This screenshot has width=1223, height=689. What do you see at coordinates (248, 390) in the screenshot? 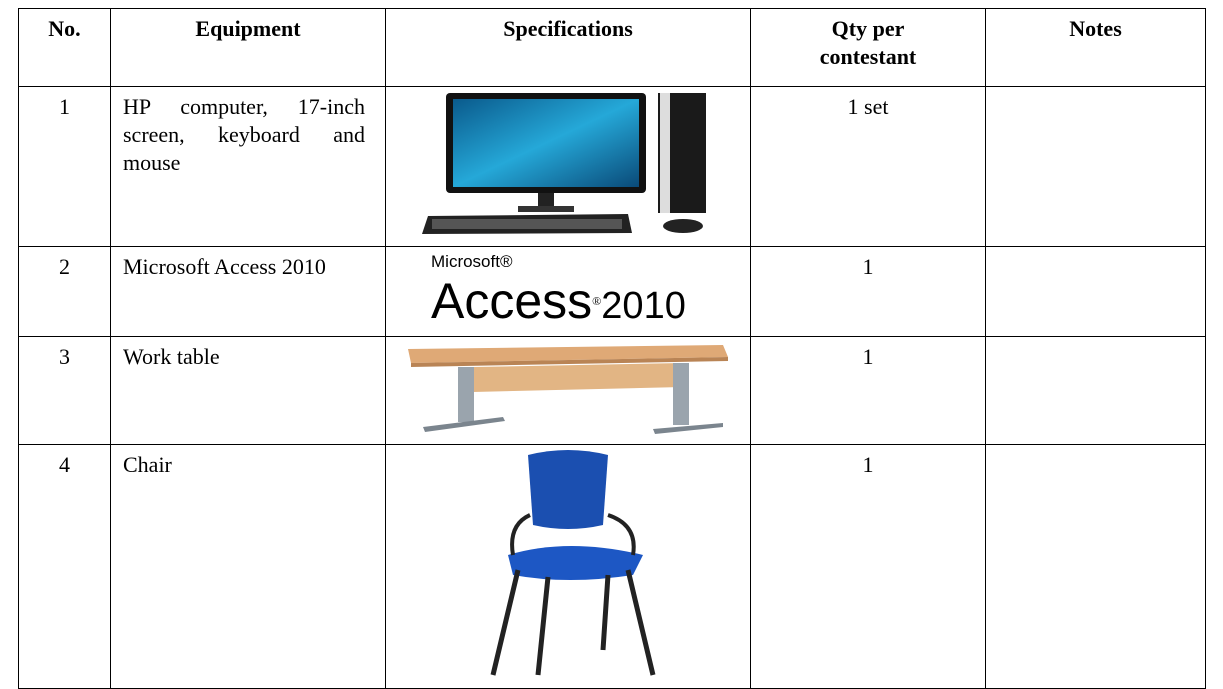
I see `equipment-cell: Work table` at bounding box center [248, 390].